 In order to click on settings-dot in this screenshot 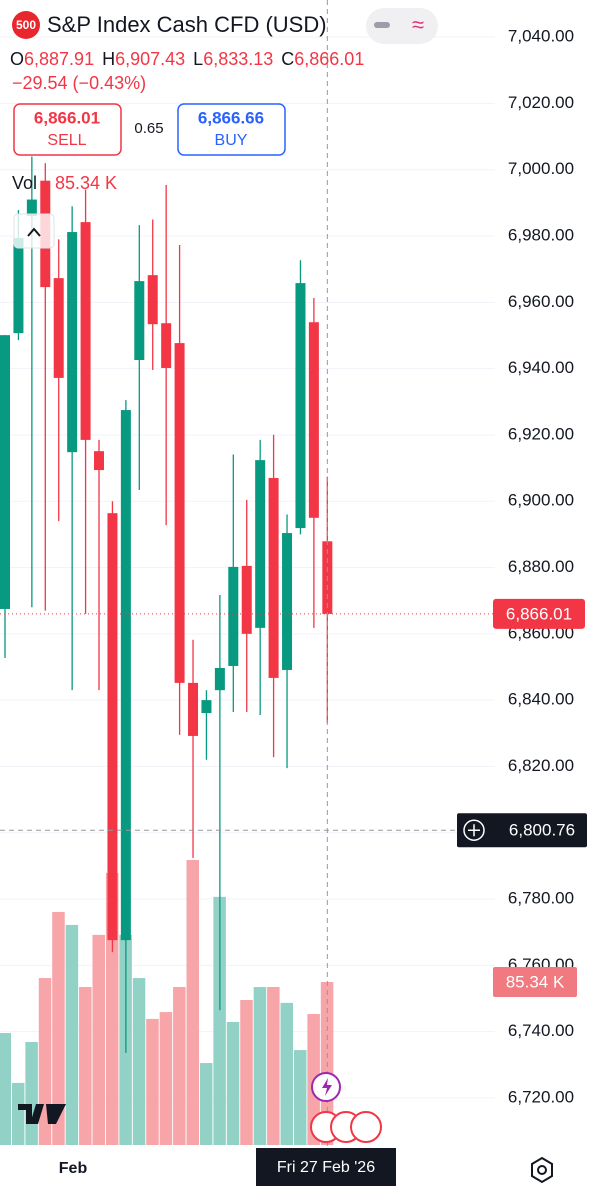, I will do `click(542, 1170)`.